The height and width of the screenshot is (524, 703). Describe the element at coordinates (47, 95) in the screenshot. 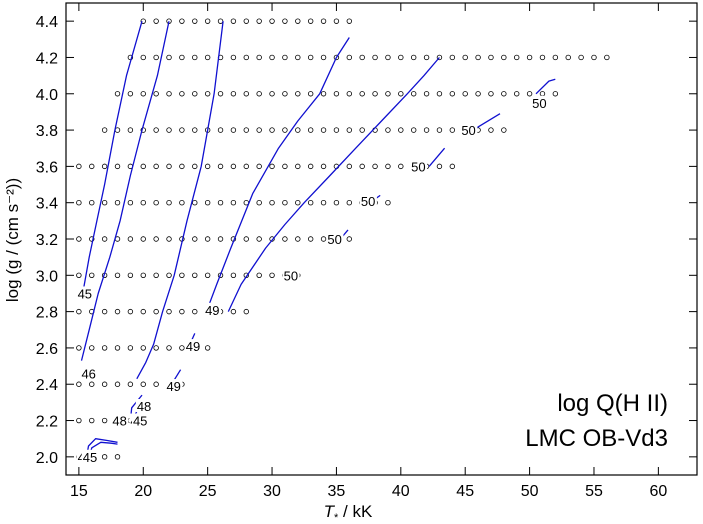

I see `y-tick-label: 4.0` at that location.